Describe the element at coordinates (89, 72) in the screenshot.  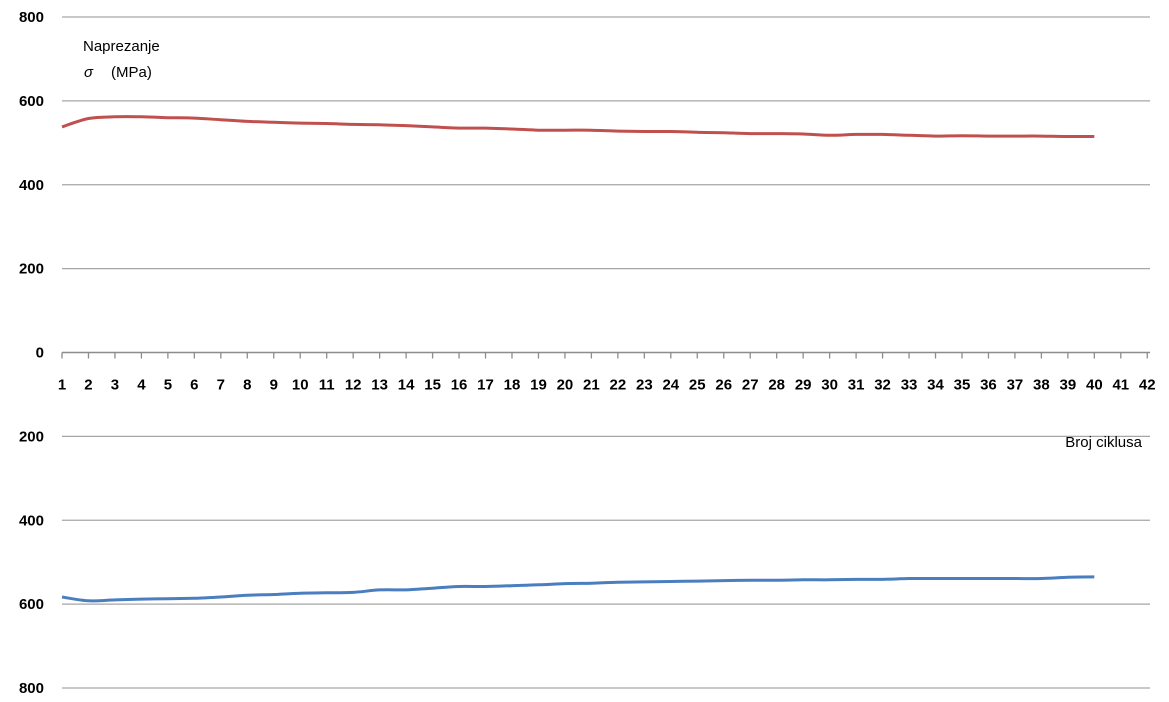
I see `y-axis-symbol: σ` at that location.